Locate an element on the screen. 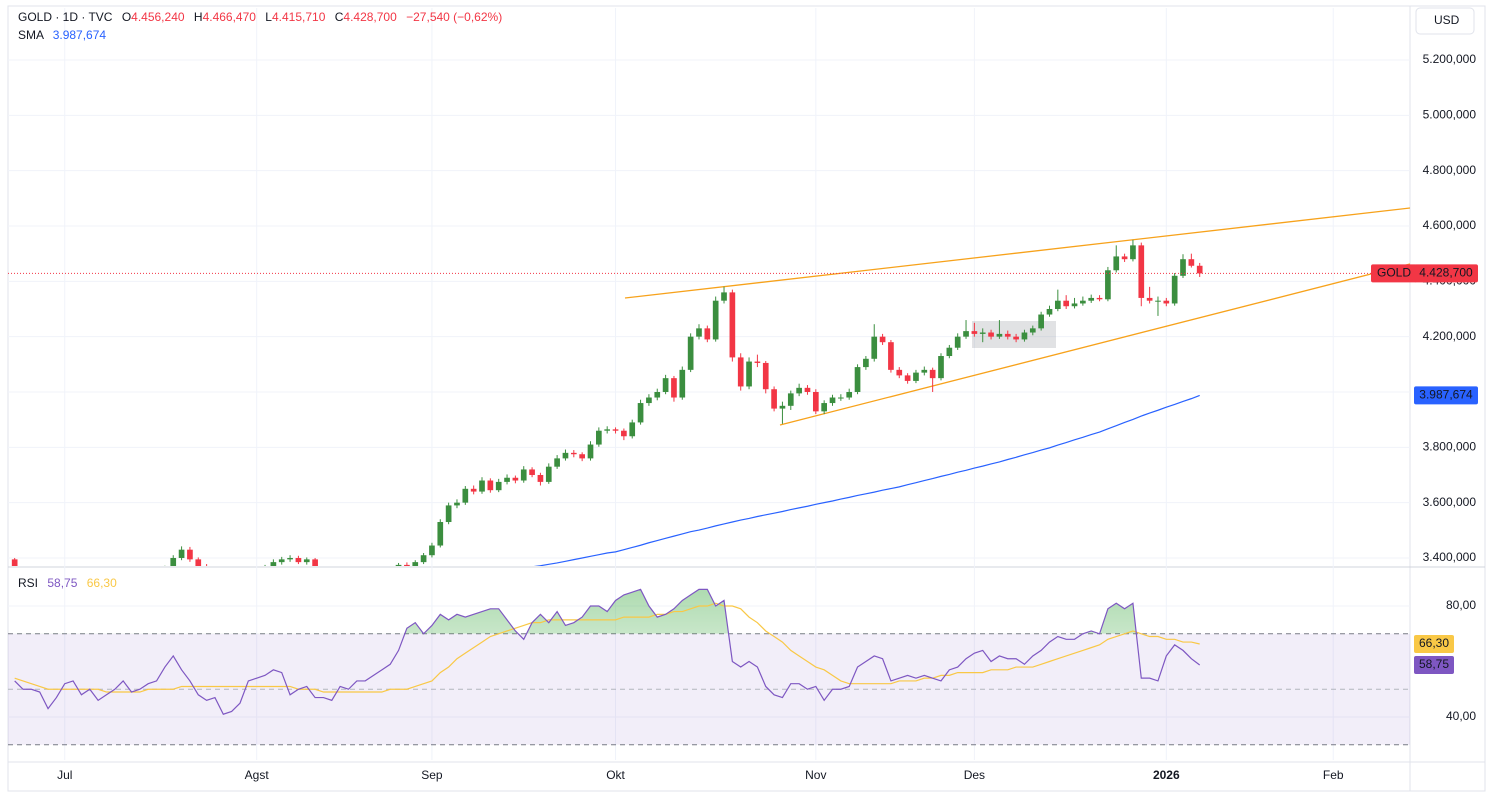 The image size is (1493, 800). rsi-name: RSI is located at coordinates (28, 583).